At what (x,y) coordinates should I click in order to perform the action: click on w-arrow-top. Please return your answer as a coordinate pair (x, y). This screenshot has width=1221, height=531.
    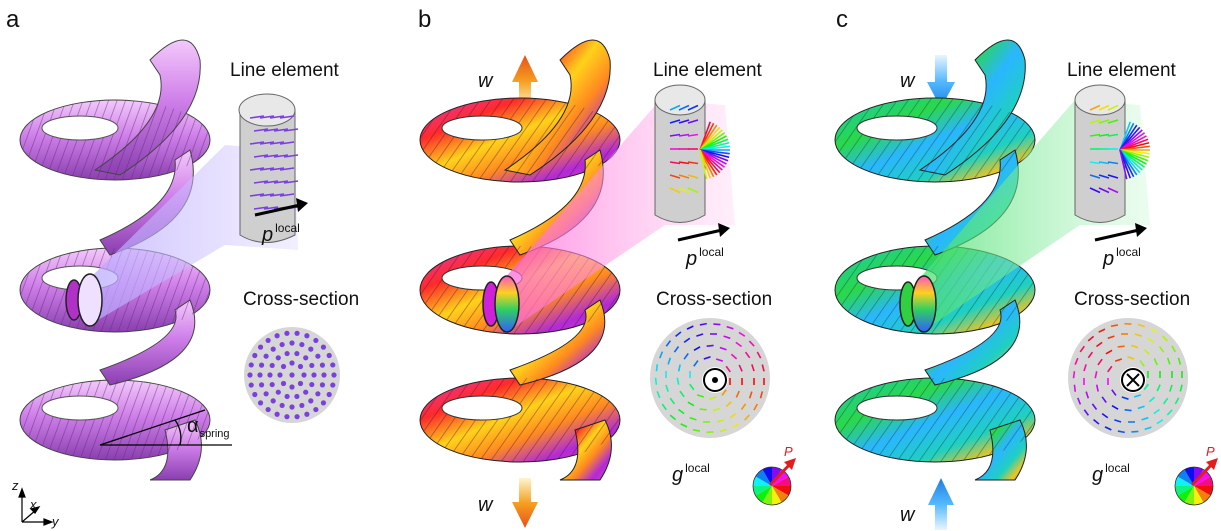
    Looking at the image, I should click on (525, 81).